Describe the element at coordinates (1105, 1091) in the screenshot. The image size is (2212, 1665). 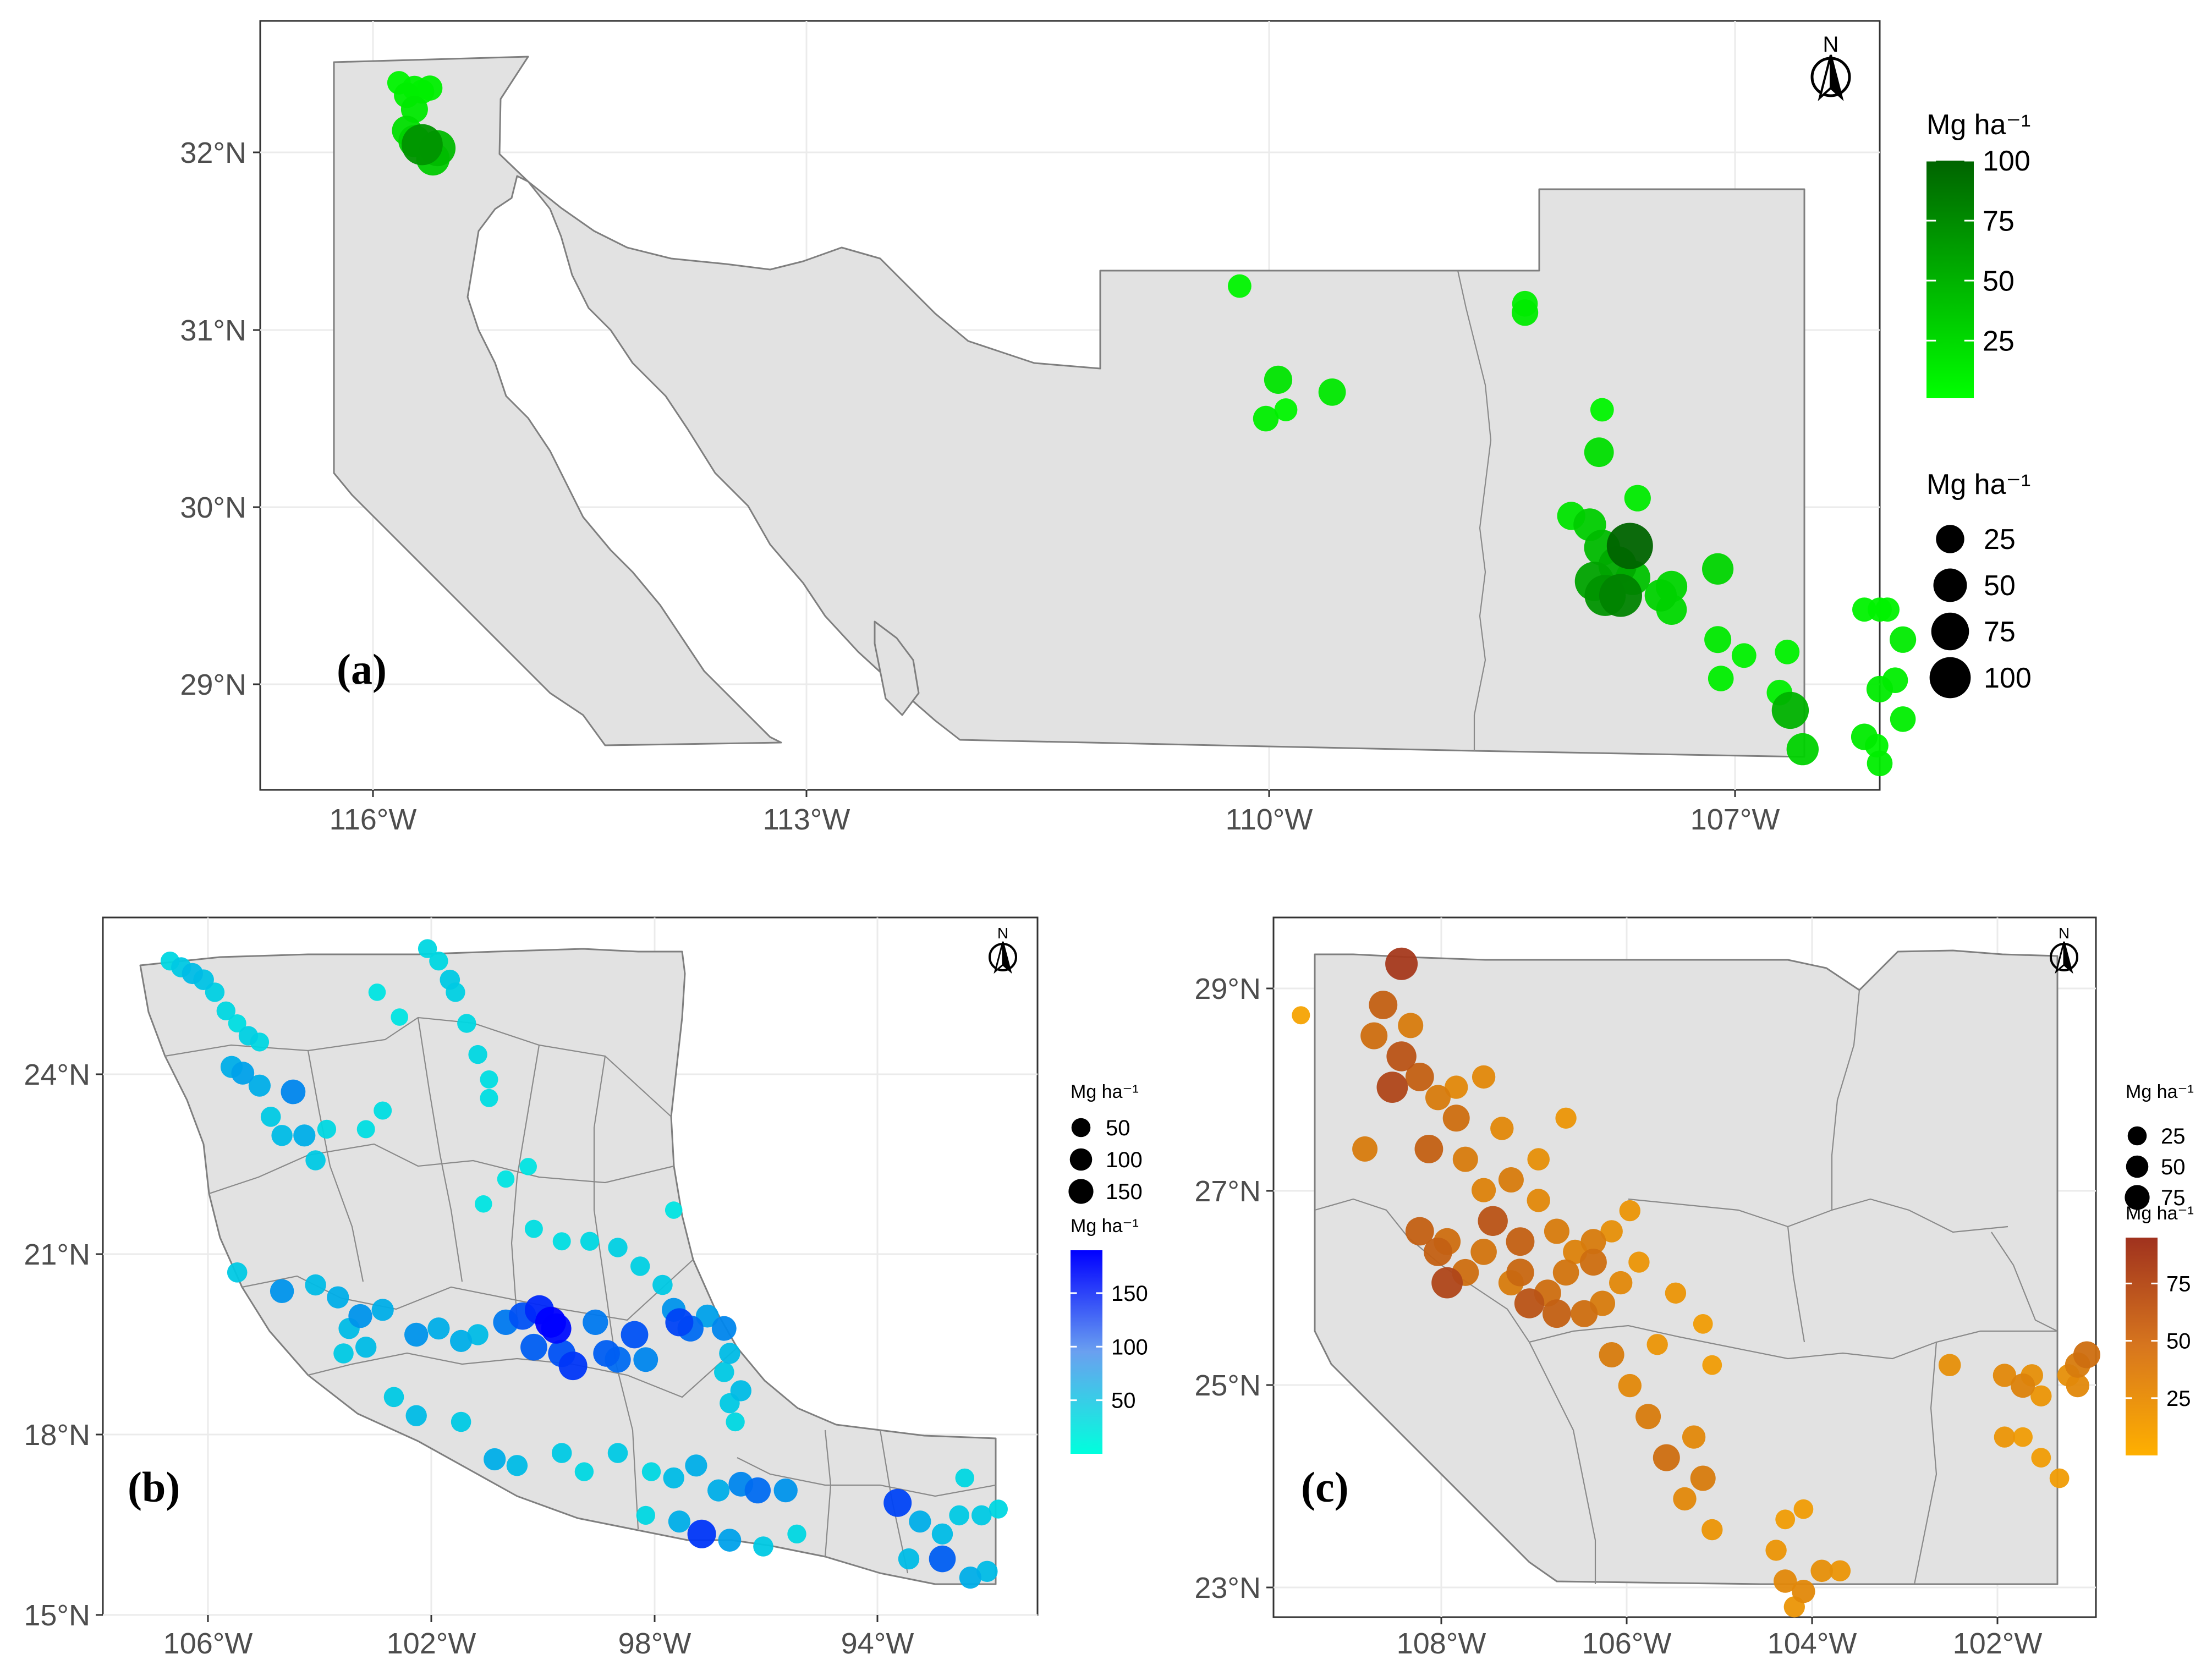
I see `panel-b-size-legend-title: Mg ha⁻¹` at that location.